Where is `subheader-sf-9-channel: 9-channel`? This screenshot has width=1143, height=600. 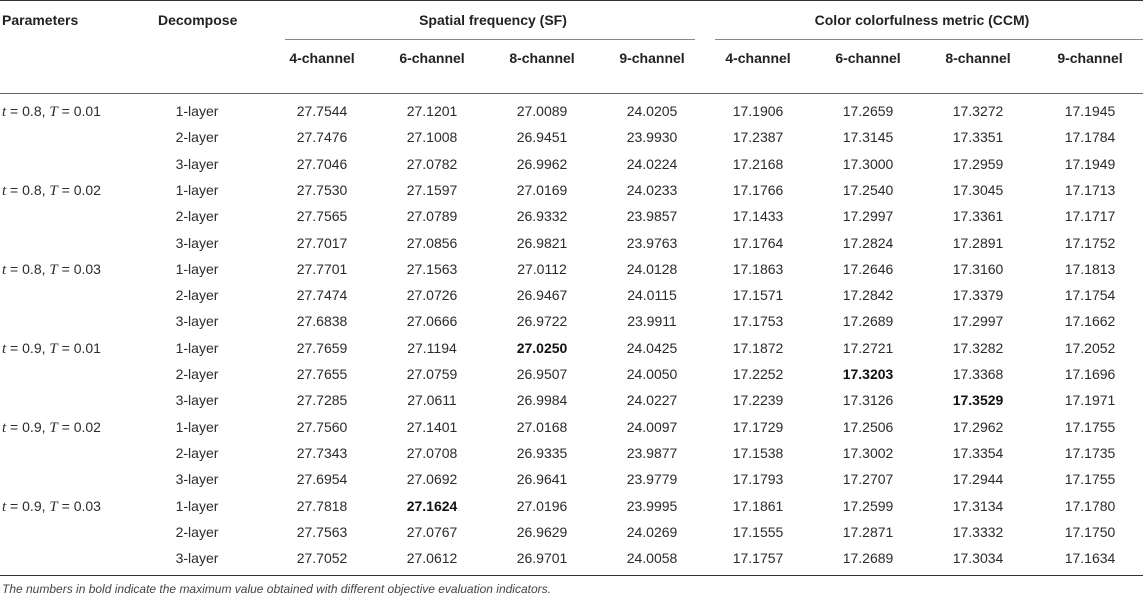
subheader-sf-9-channel: 9-channel is located at coordinates (652, 58).